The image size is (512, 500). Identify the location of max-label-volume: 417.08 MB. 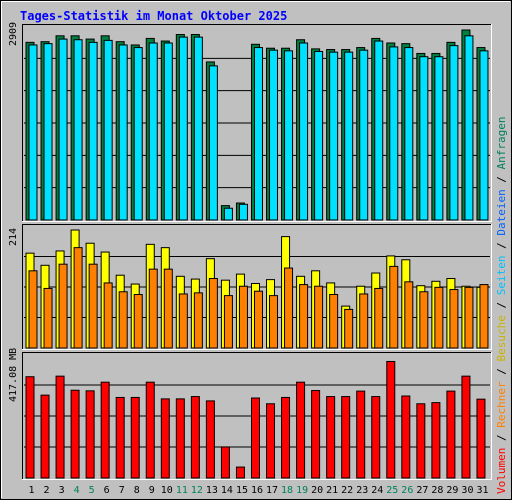
(13, 375).